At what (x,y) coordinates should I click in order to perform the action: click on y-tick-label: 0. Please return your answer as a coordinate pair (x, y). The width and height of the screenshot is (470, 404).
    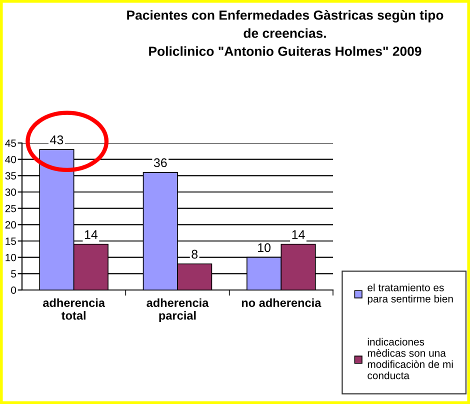
    Looking at the image, I should click on (13, 290).